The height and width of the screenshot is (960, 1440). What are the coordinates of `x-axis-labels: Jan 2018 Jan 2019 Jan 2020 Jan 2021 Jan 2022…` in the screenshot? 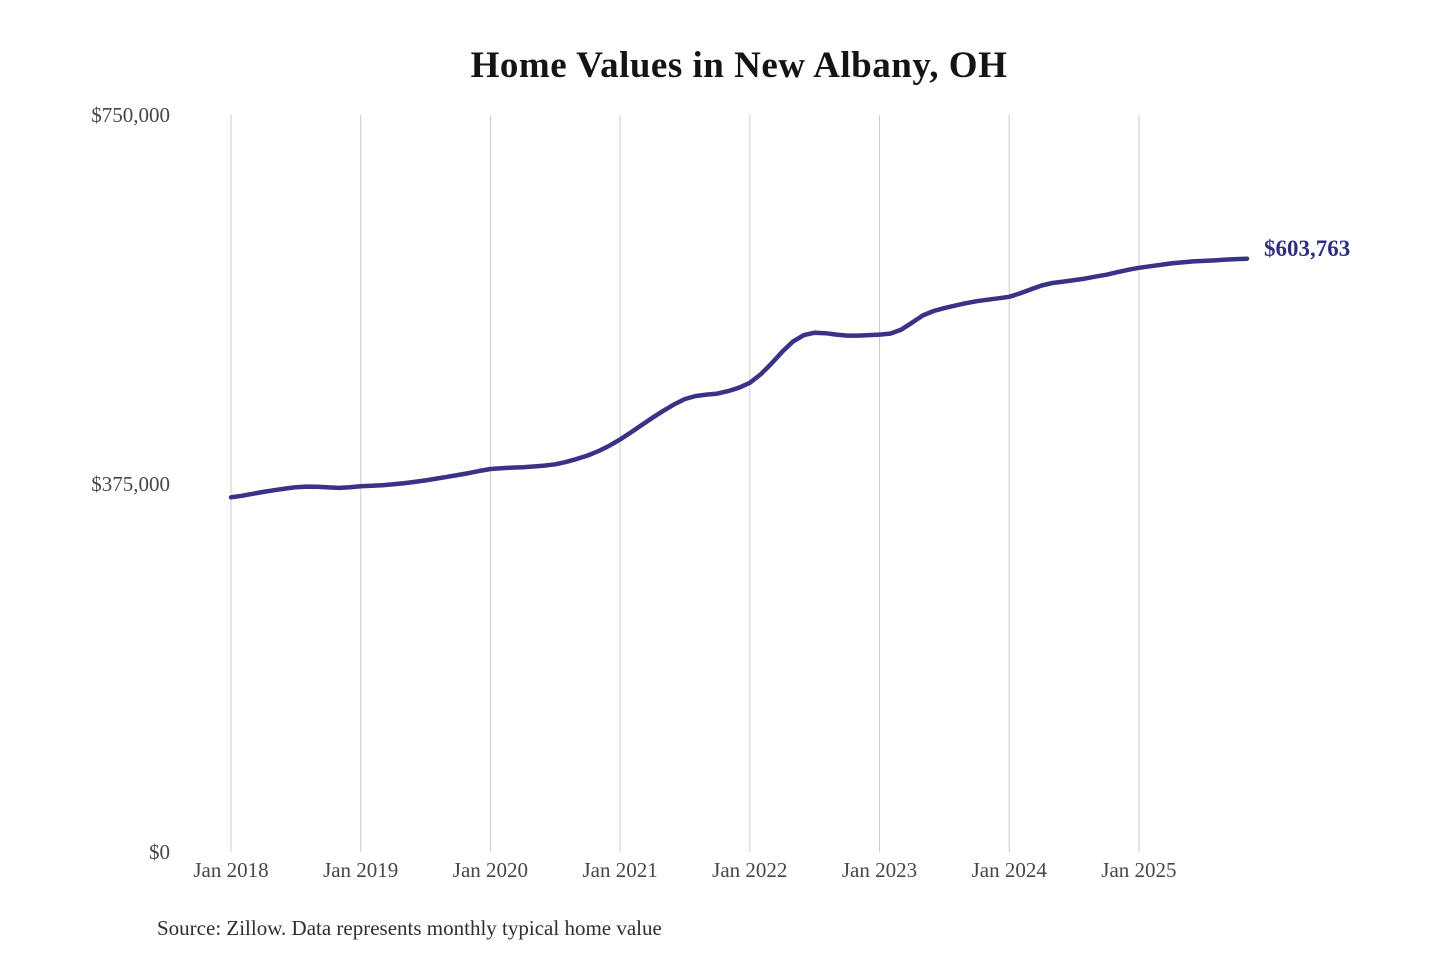 It's located at (720, 872).